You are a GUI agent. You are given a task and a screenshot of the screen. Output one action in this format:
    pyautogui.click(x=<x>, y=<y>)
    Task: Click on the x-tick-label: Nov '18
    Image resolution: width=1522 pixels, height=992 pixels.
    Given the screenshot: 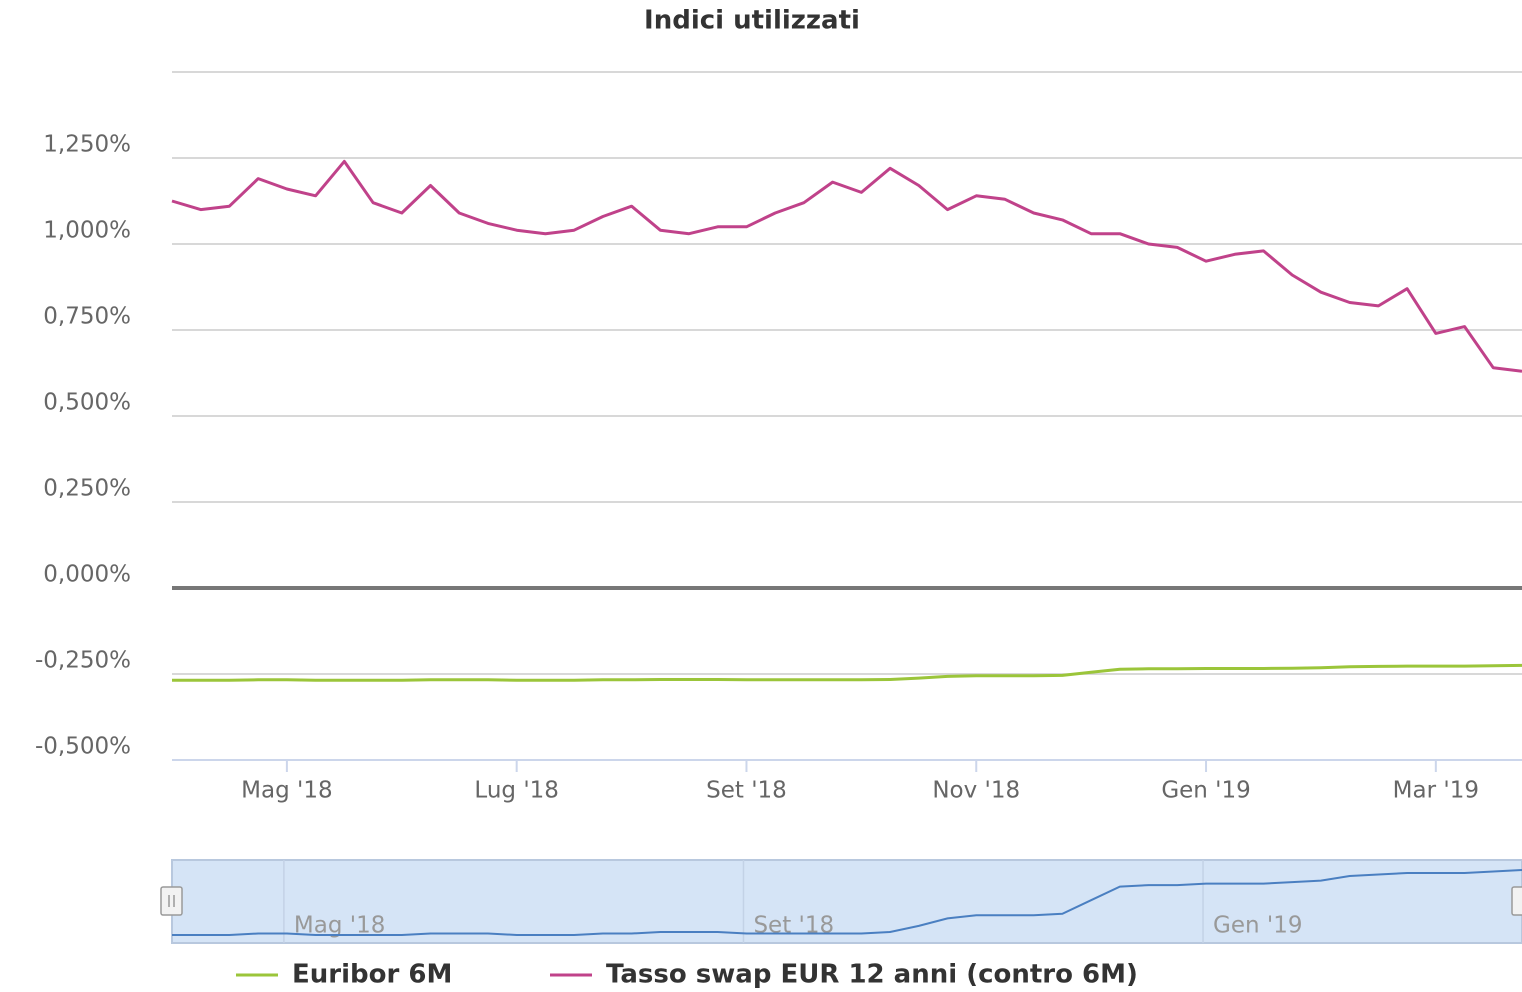 What is the action you would take?
    pyautogui.click(x=976, y=791)
    